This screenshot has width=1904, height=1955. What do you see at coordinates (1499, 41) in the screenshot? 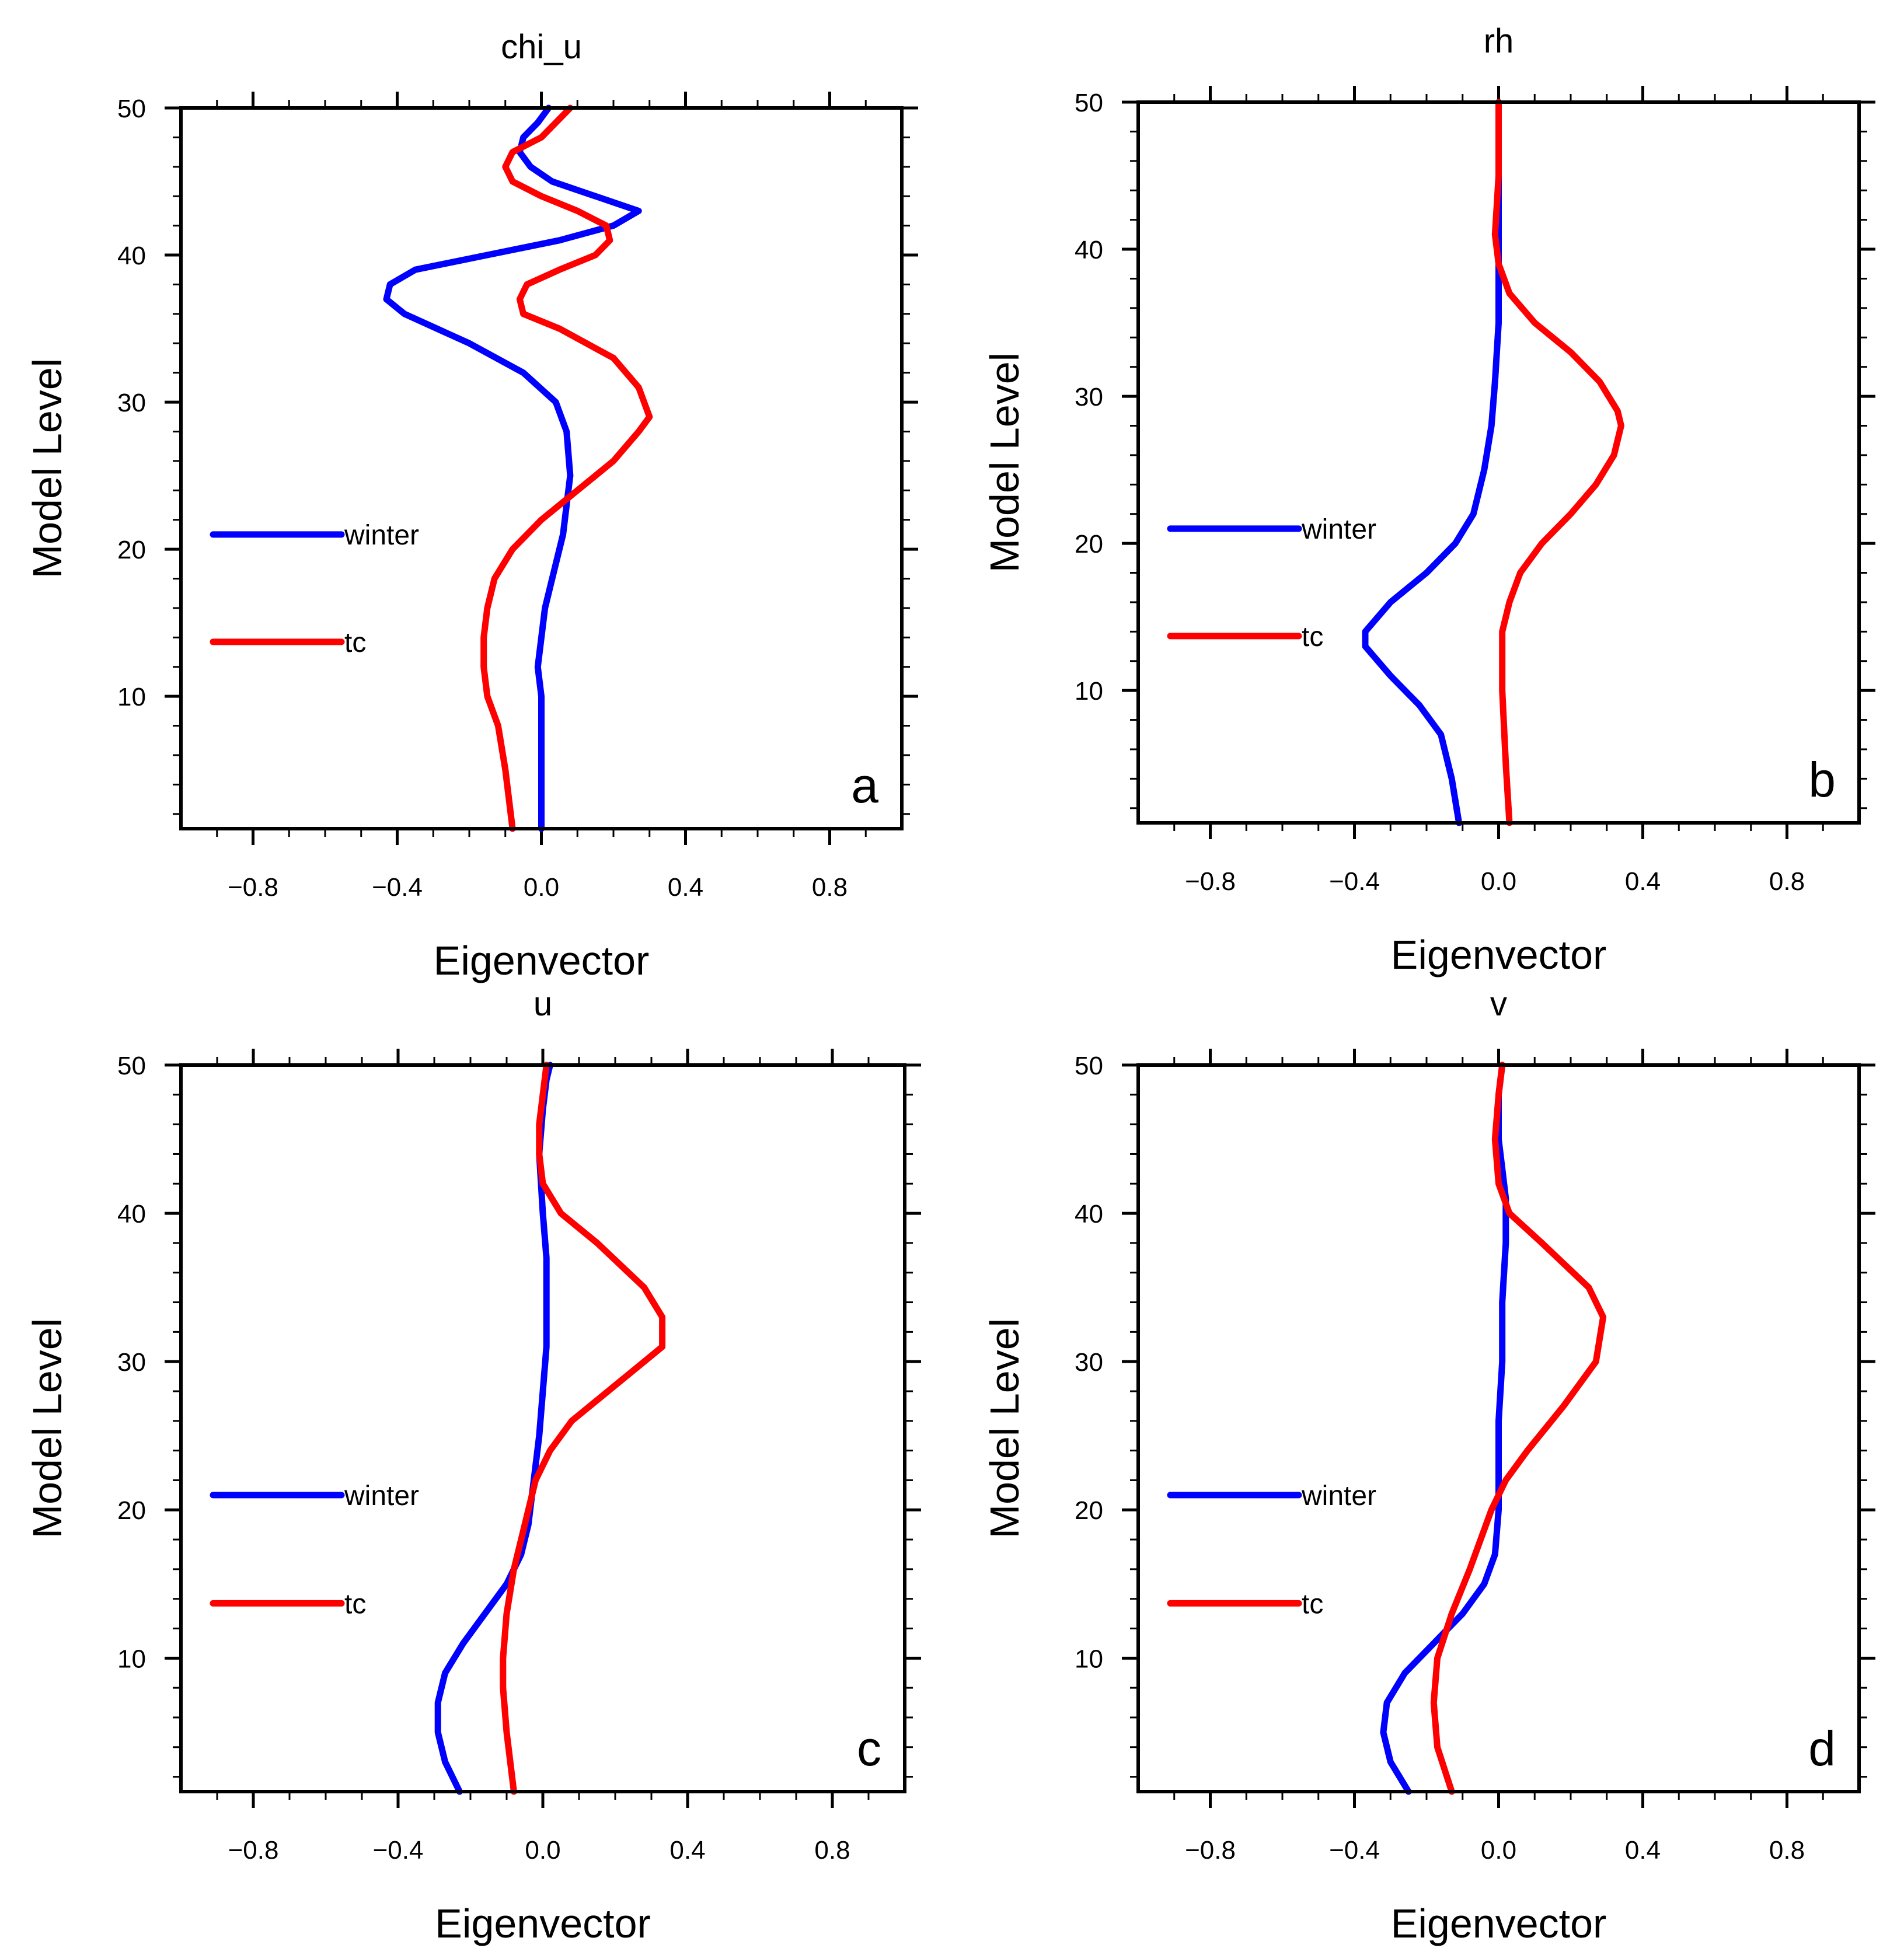
I see `panel-title: rh` at bounding box center [1499, 41].